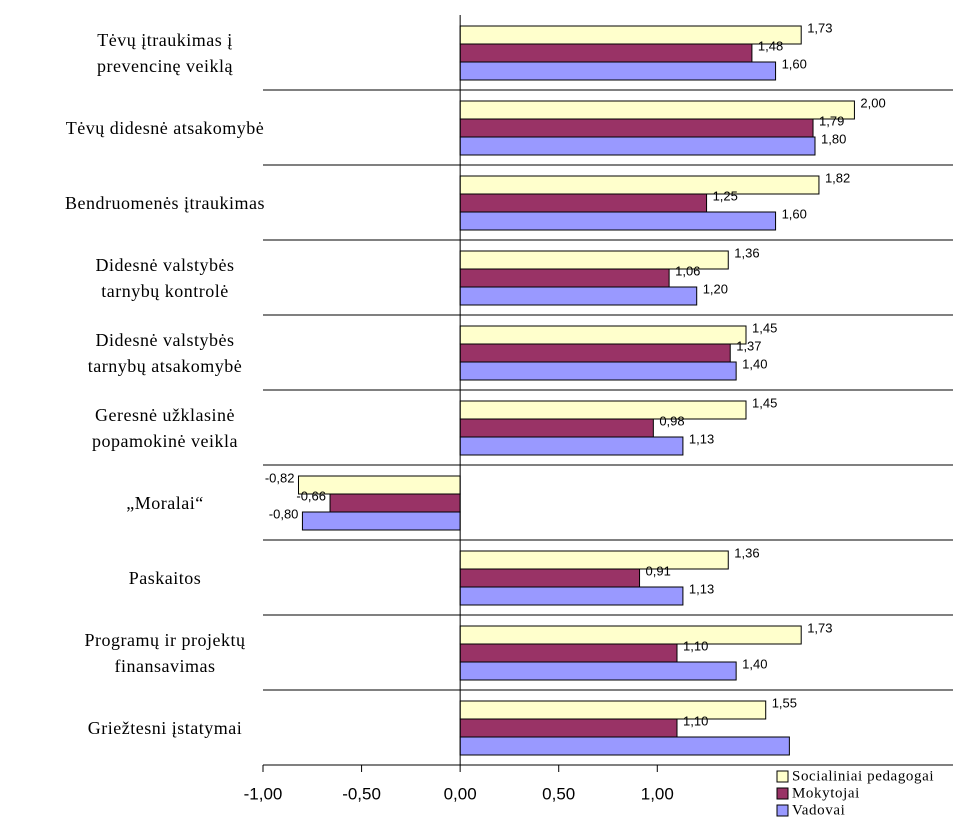  Describe the element at coordinates (165, 52) in the screenshot. I see `category-label: Tėvų įtraukimas į prevencinę veiklą` at that location.